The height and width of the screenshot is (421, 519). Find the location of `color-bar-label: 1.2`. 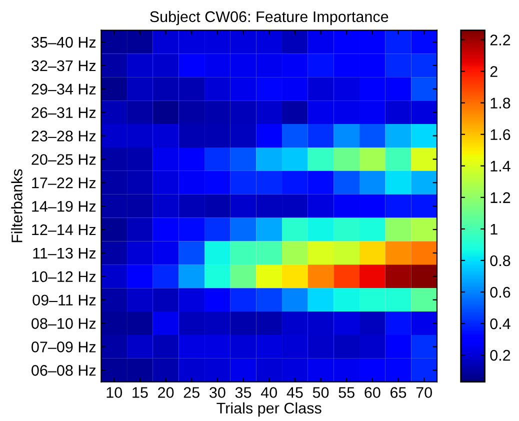

color-bar-label: 1.2 is located at coordinates (500, 197).